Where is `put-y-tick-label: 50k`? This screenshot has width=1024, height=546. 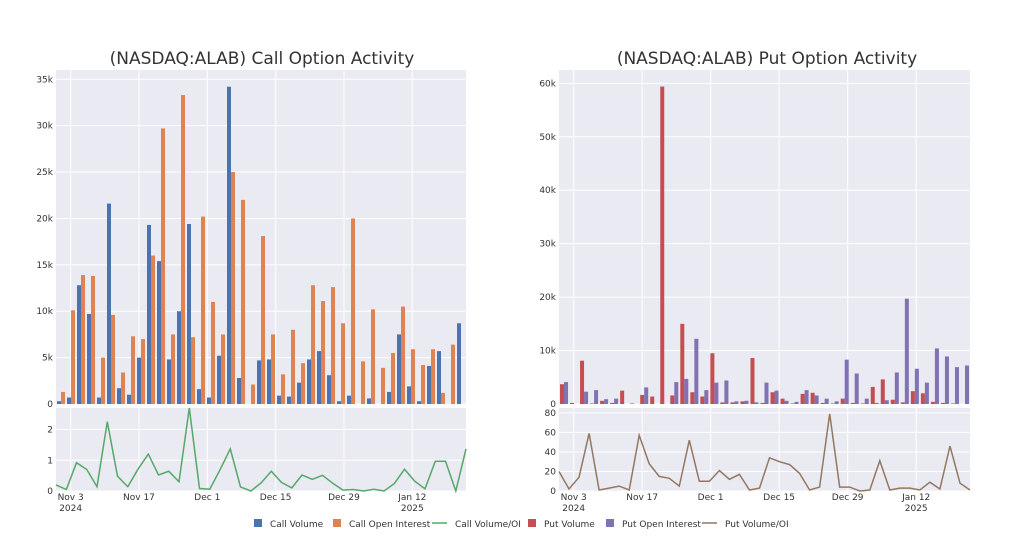
put-y-tick-label: 50k is located at coordinates (547, 138).